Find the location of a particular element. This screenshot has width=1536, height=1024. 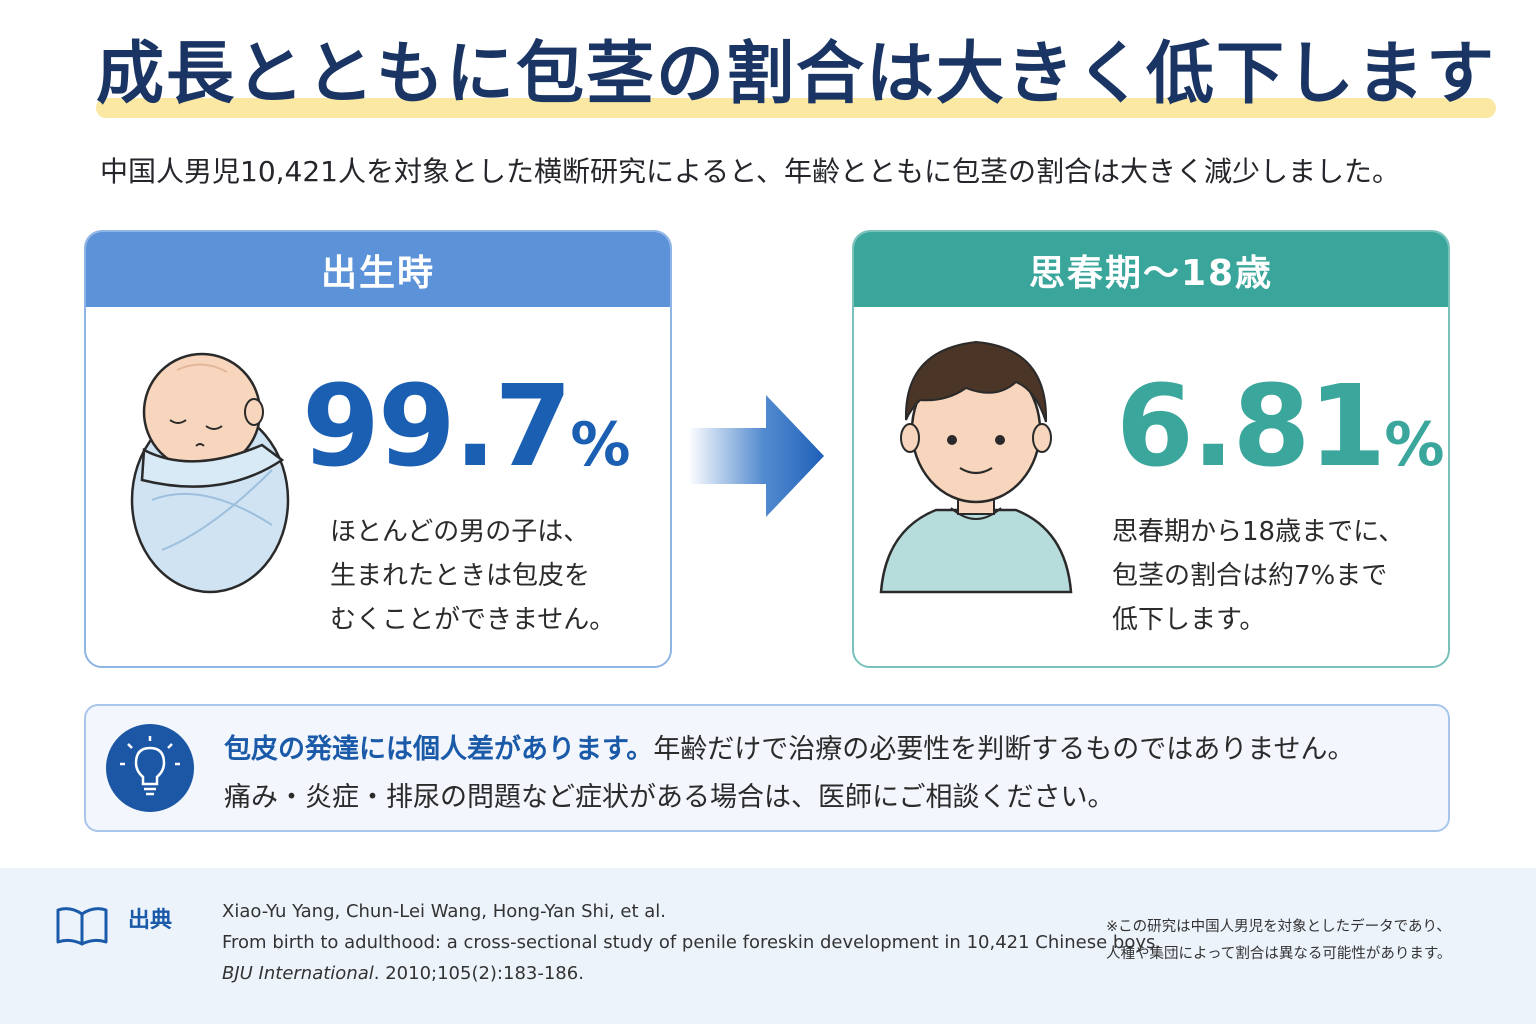

teen-desc-line: 包茎の割合は約7%まで is located at coordinates (1250, 576).